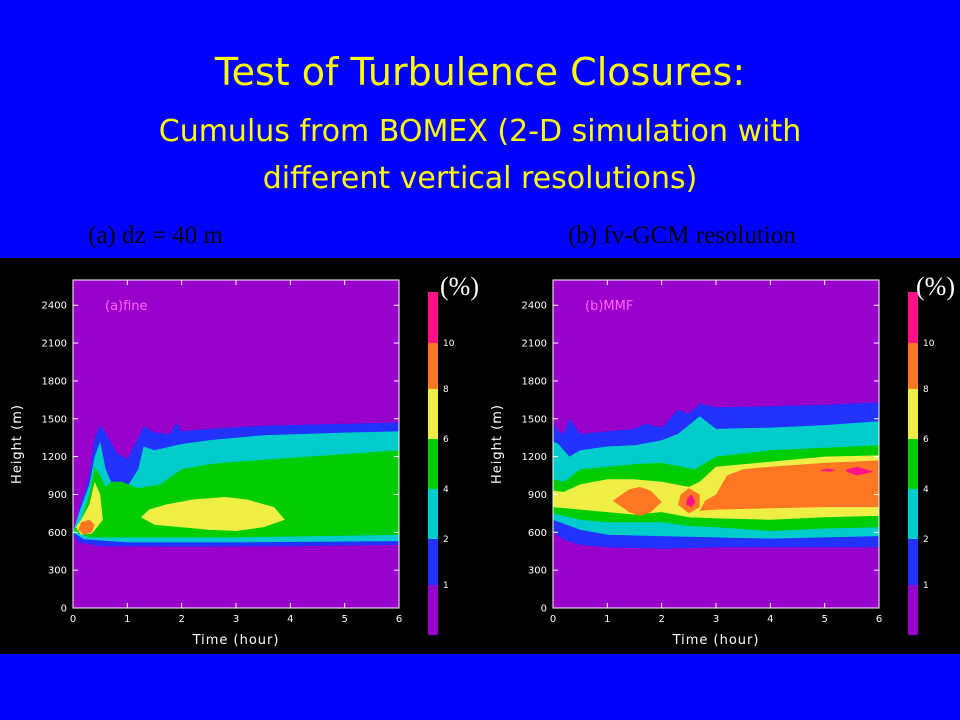  I want to click on slide-title: Test of Turbulence Closures:, so click(480, 72).